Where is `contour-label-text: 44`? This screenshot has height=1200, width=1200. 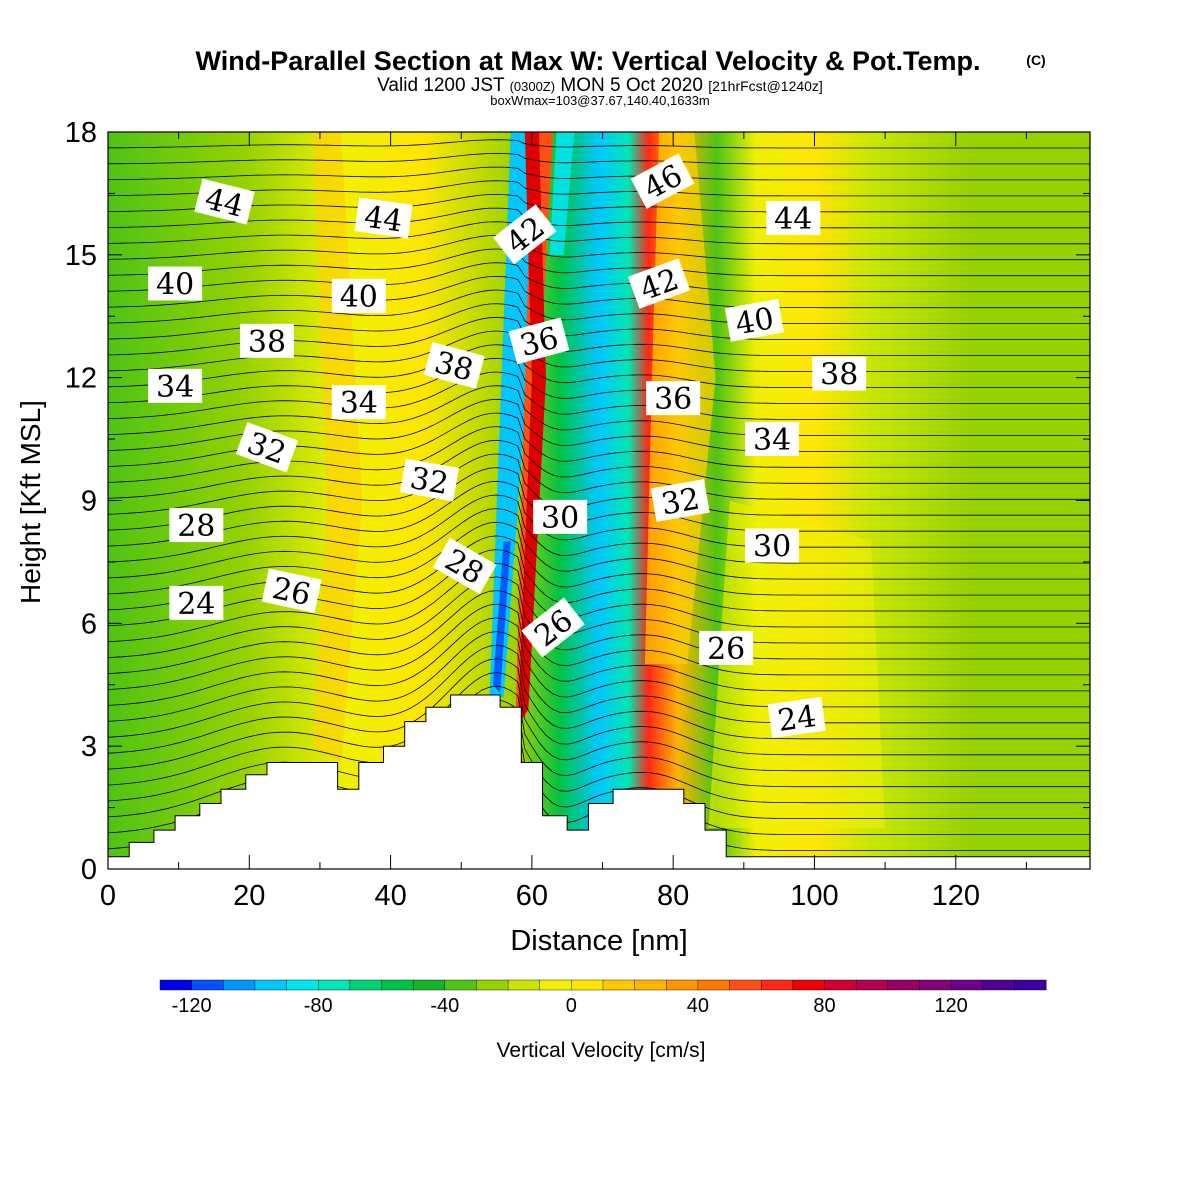 contour-label-text: 44 is located at coordinates (383, 219).